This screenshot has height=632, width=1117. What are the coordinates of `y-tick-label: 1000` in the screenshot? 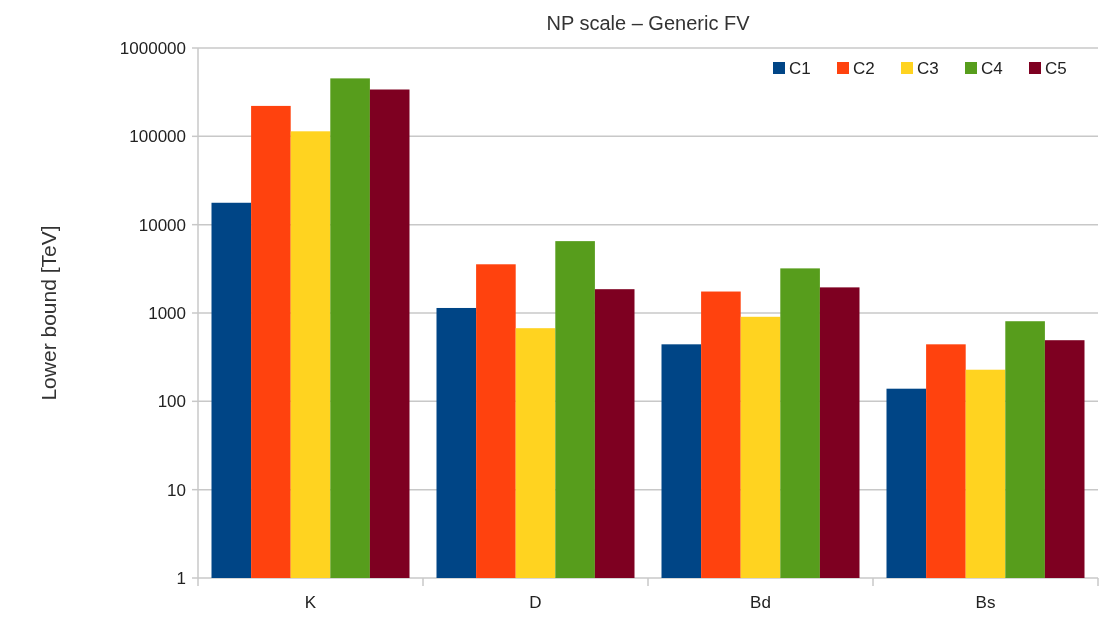 It's located at (167, 313).